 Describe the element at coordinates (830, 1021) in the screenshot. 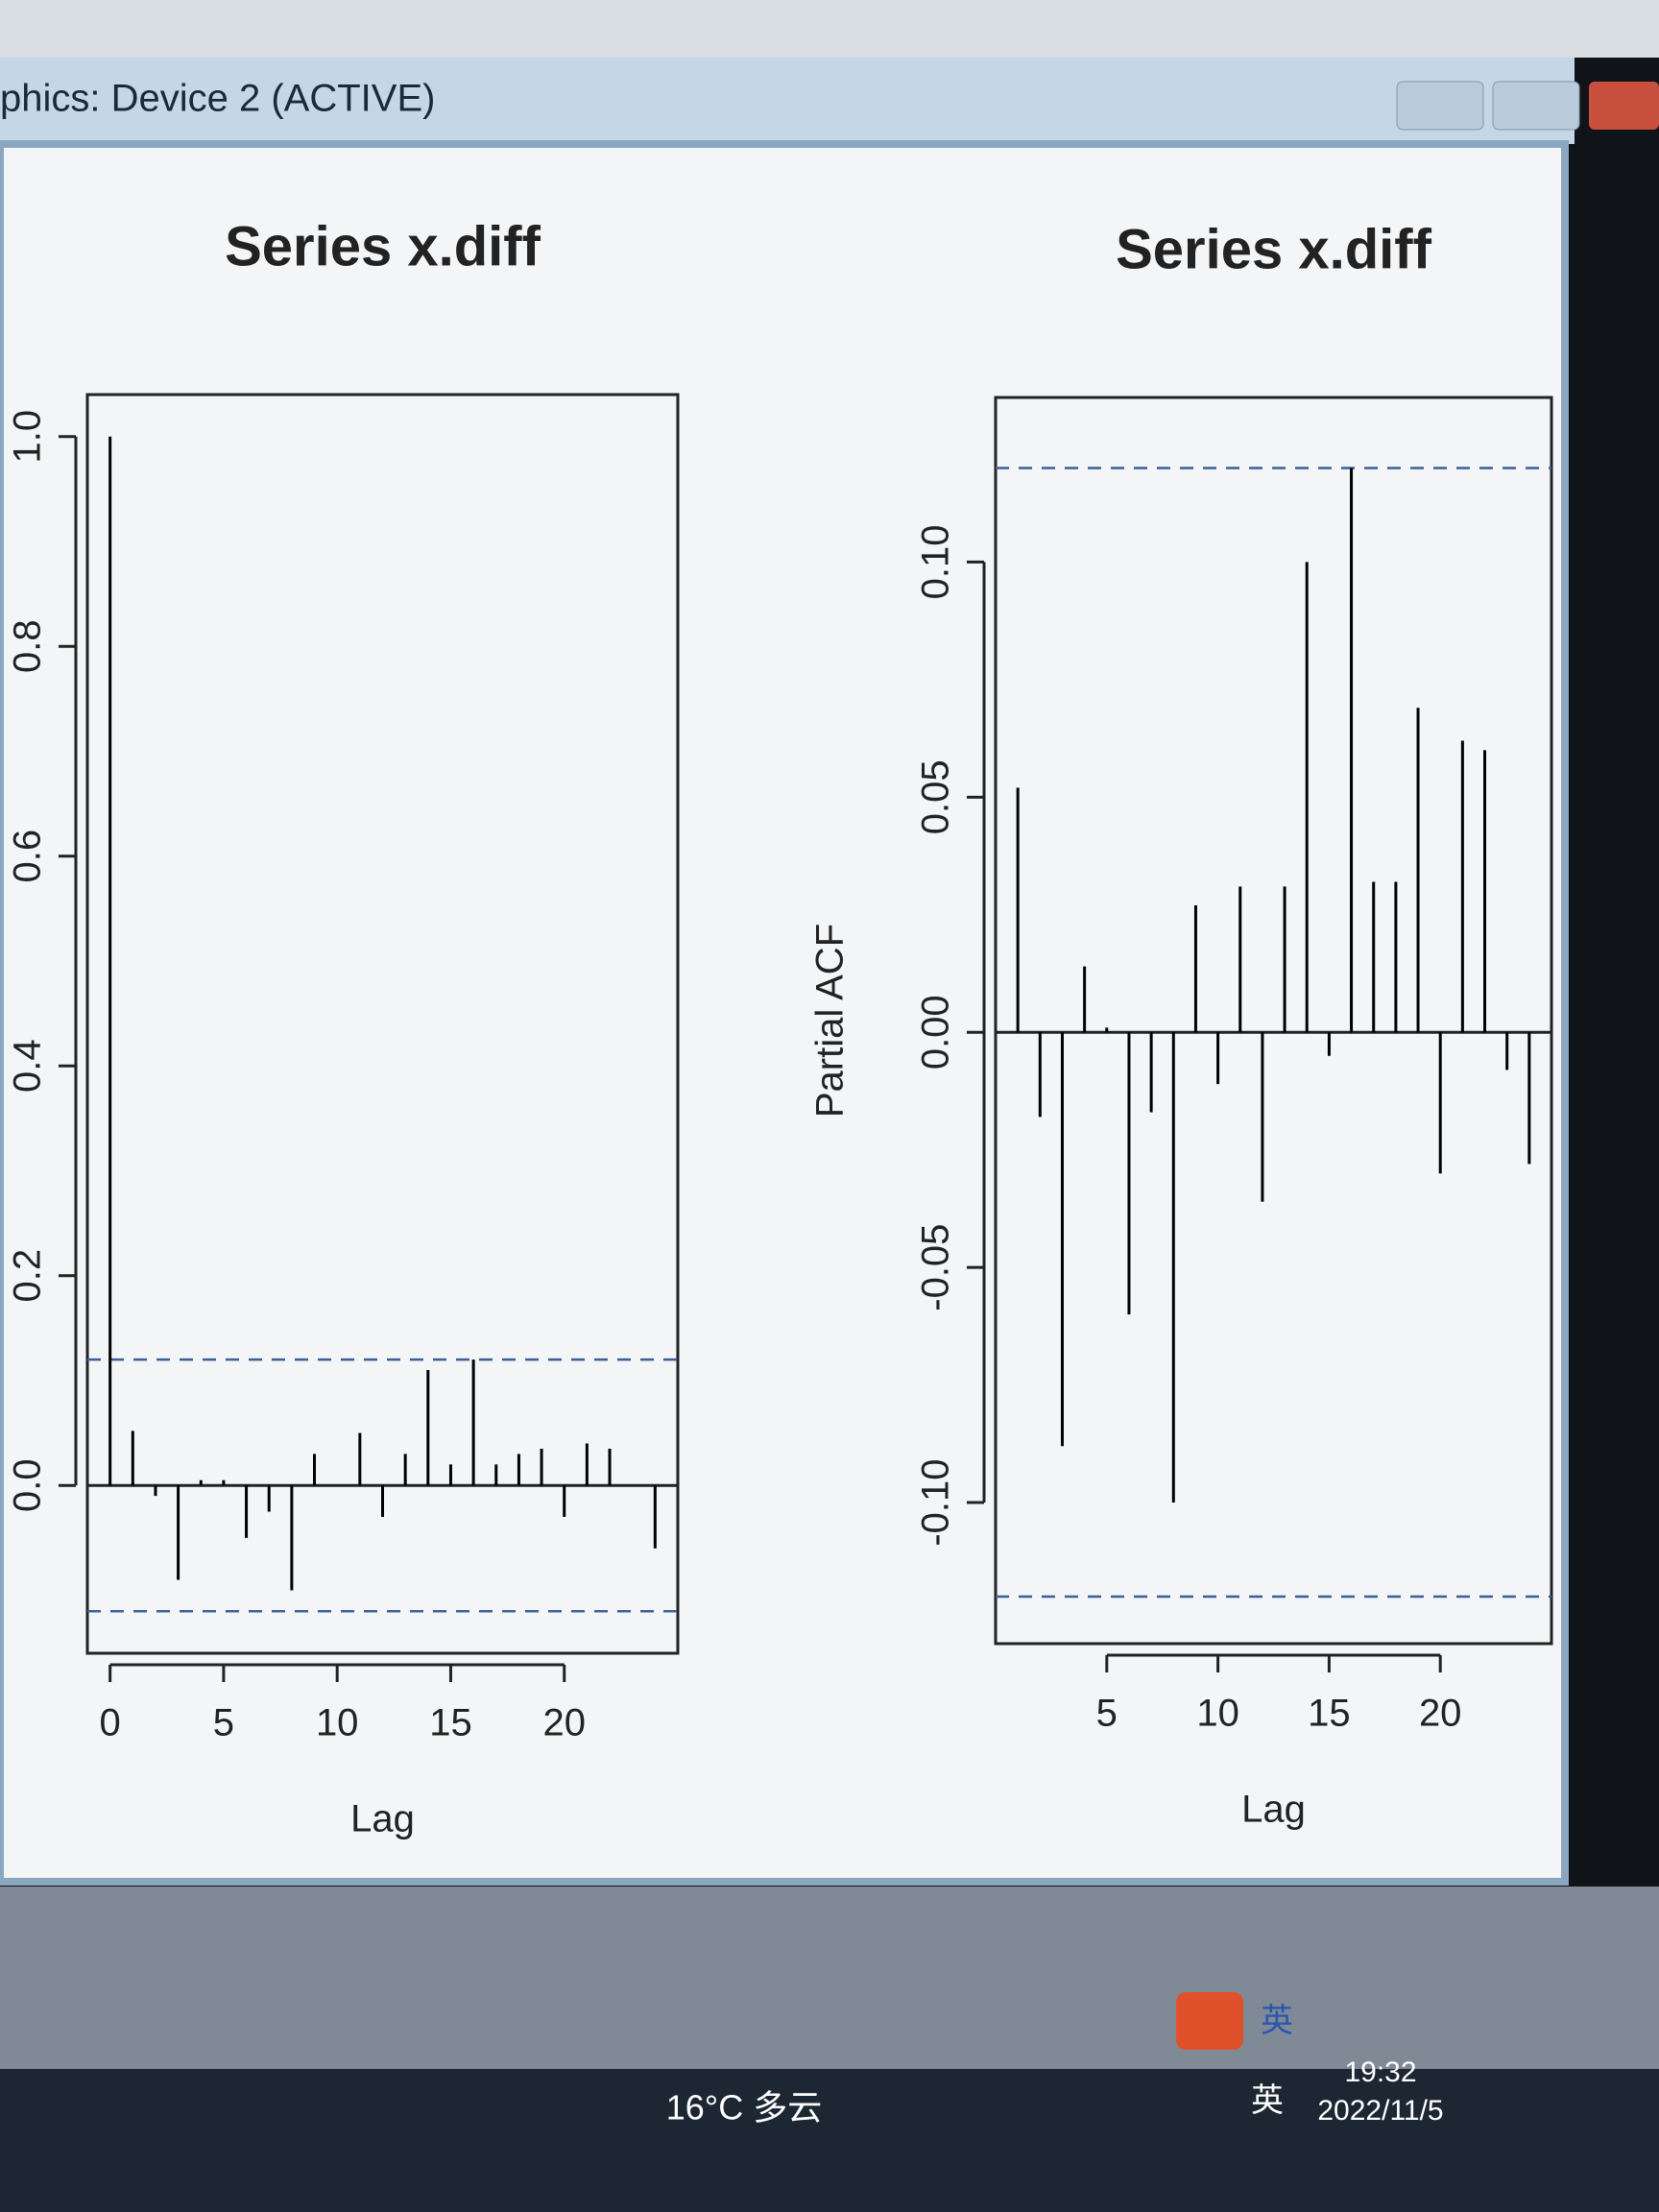

I see `y-axis-label: Partial ACF` at that location.